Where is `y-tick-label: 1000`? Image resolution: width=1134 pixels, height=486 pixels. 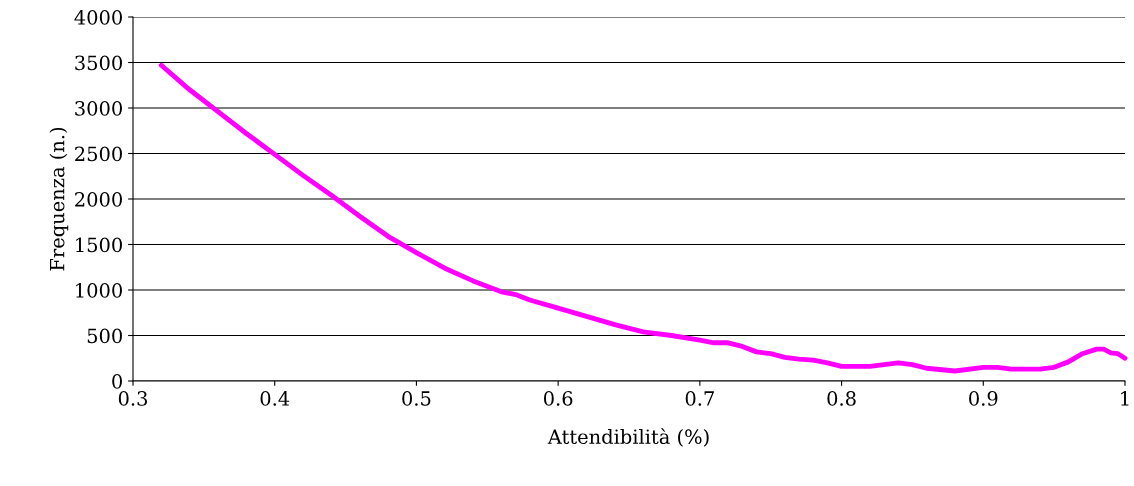 y-tick-label: 1000 is located at coordinates (99, 290).